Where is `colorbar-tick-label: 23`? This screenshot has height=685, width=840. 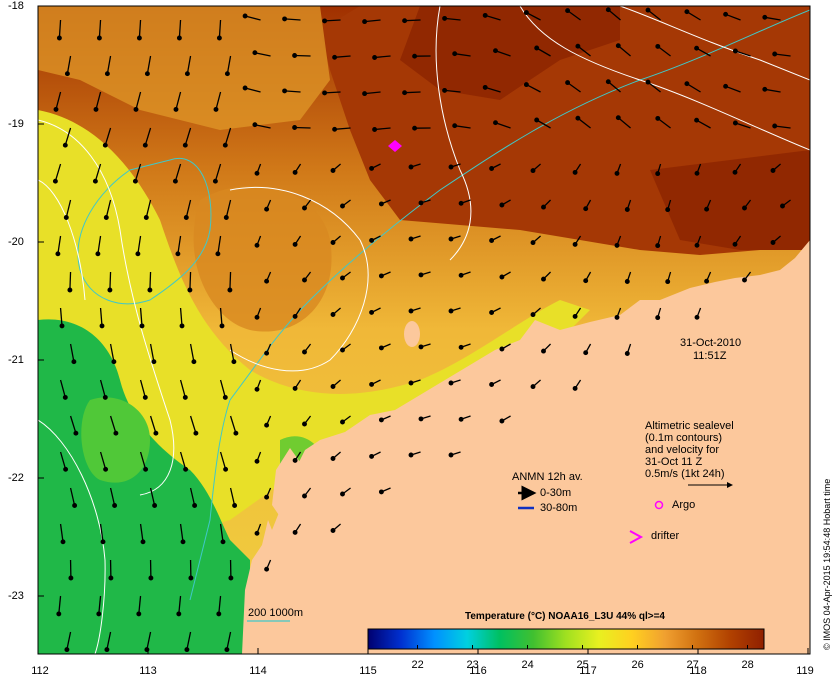 colorbar-tick-label: 23 is located at coordinates (473, 665).